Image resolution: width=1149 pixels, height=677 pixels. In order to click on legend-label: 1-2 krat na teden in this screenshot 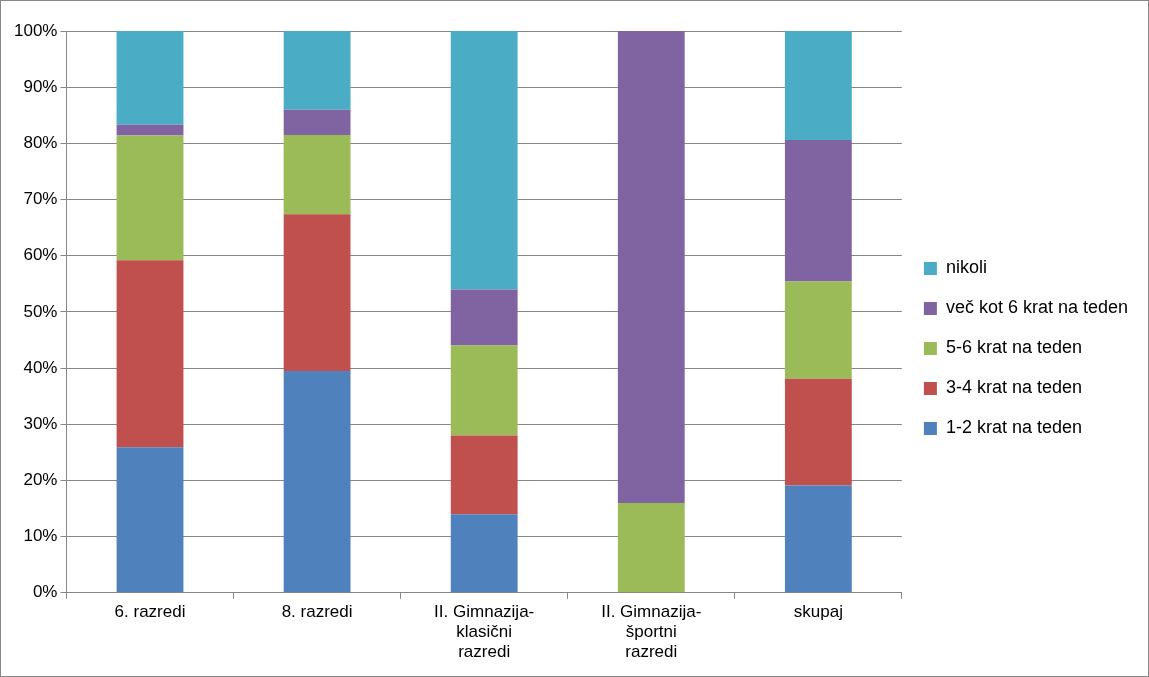, I will do `click(1013, 427)`.